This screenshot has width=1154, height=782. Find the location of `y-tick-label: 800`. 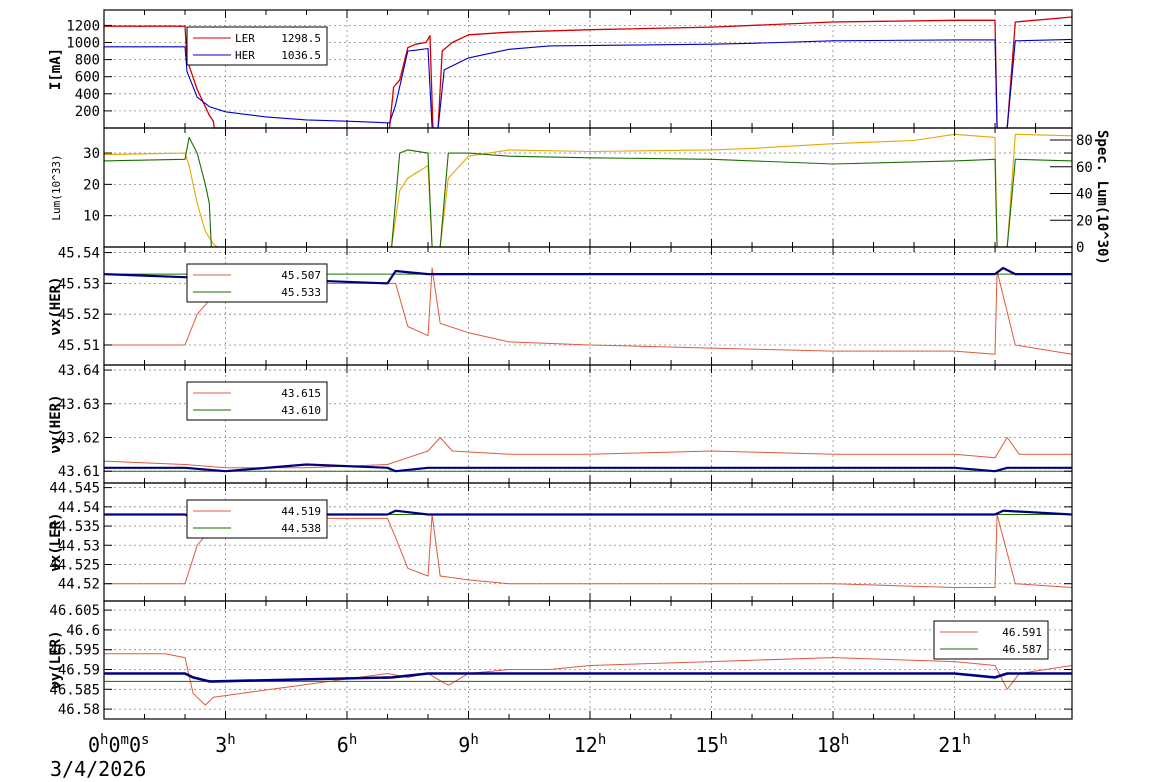

y-tick-label: 800 is located at coordinates (87, 61).